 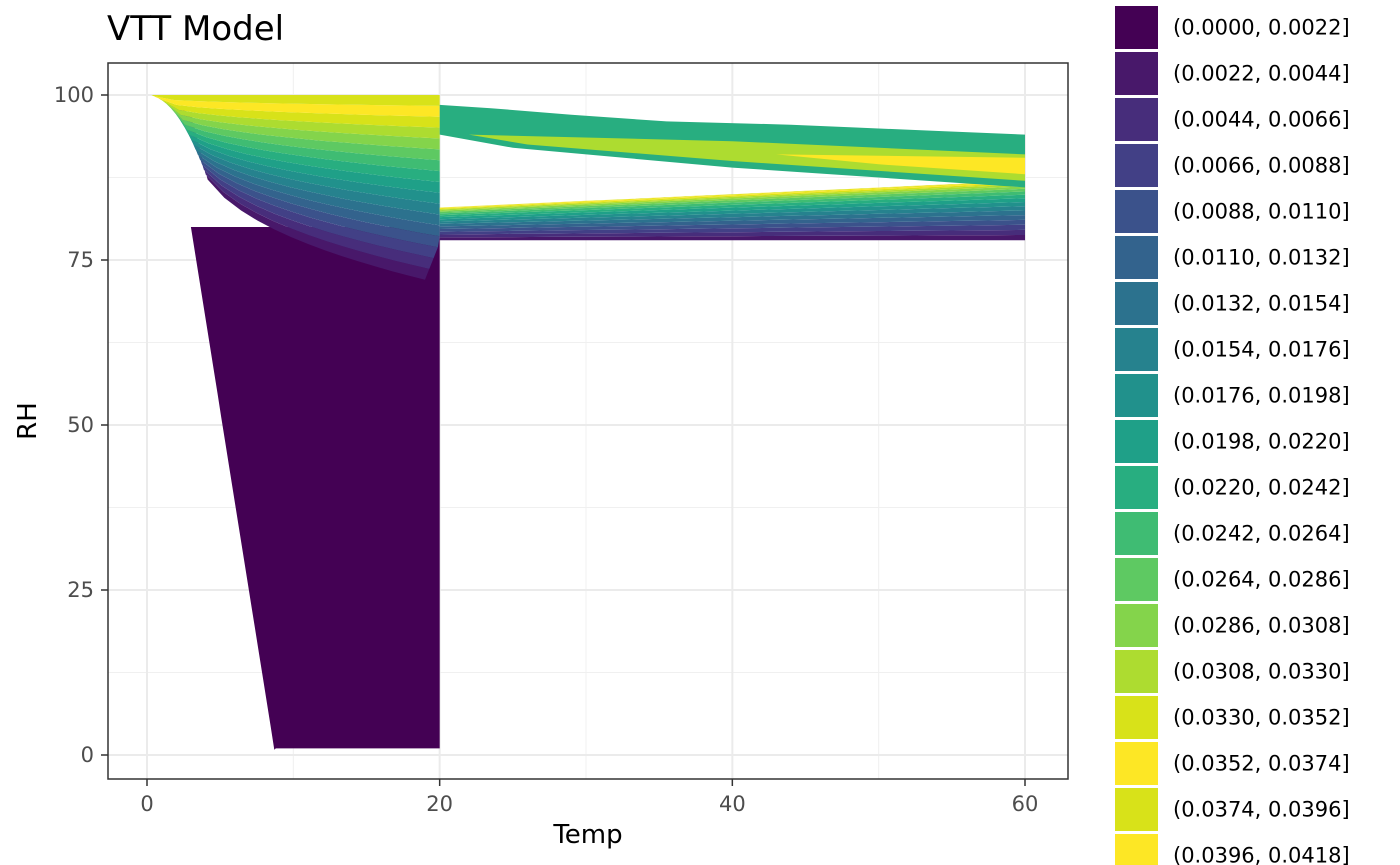 What do you see at coordinates (1261, 120) in the screenshot?
I see `legend-label: (0.0044, 0.0066]` at bounding box center [1261, 120].